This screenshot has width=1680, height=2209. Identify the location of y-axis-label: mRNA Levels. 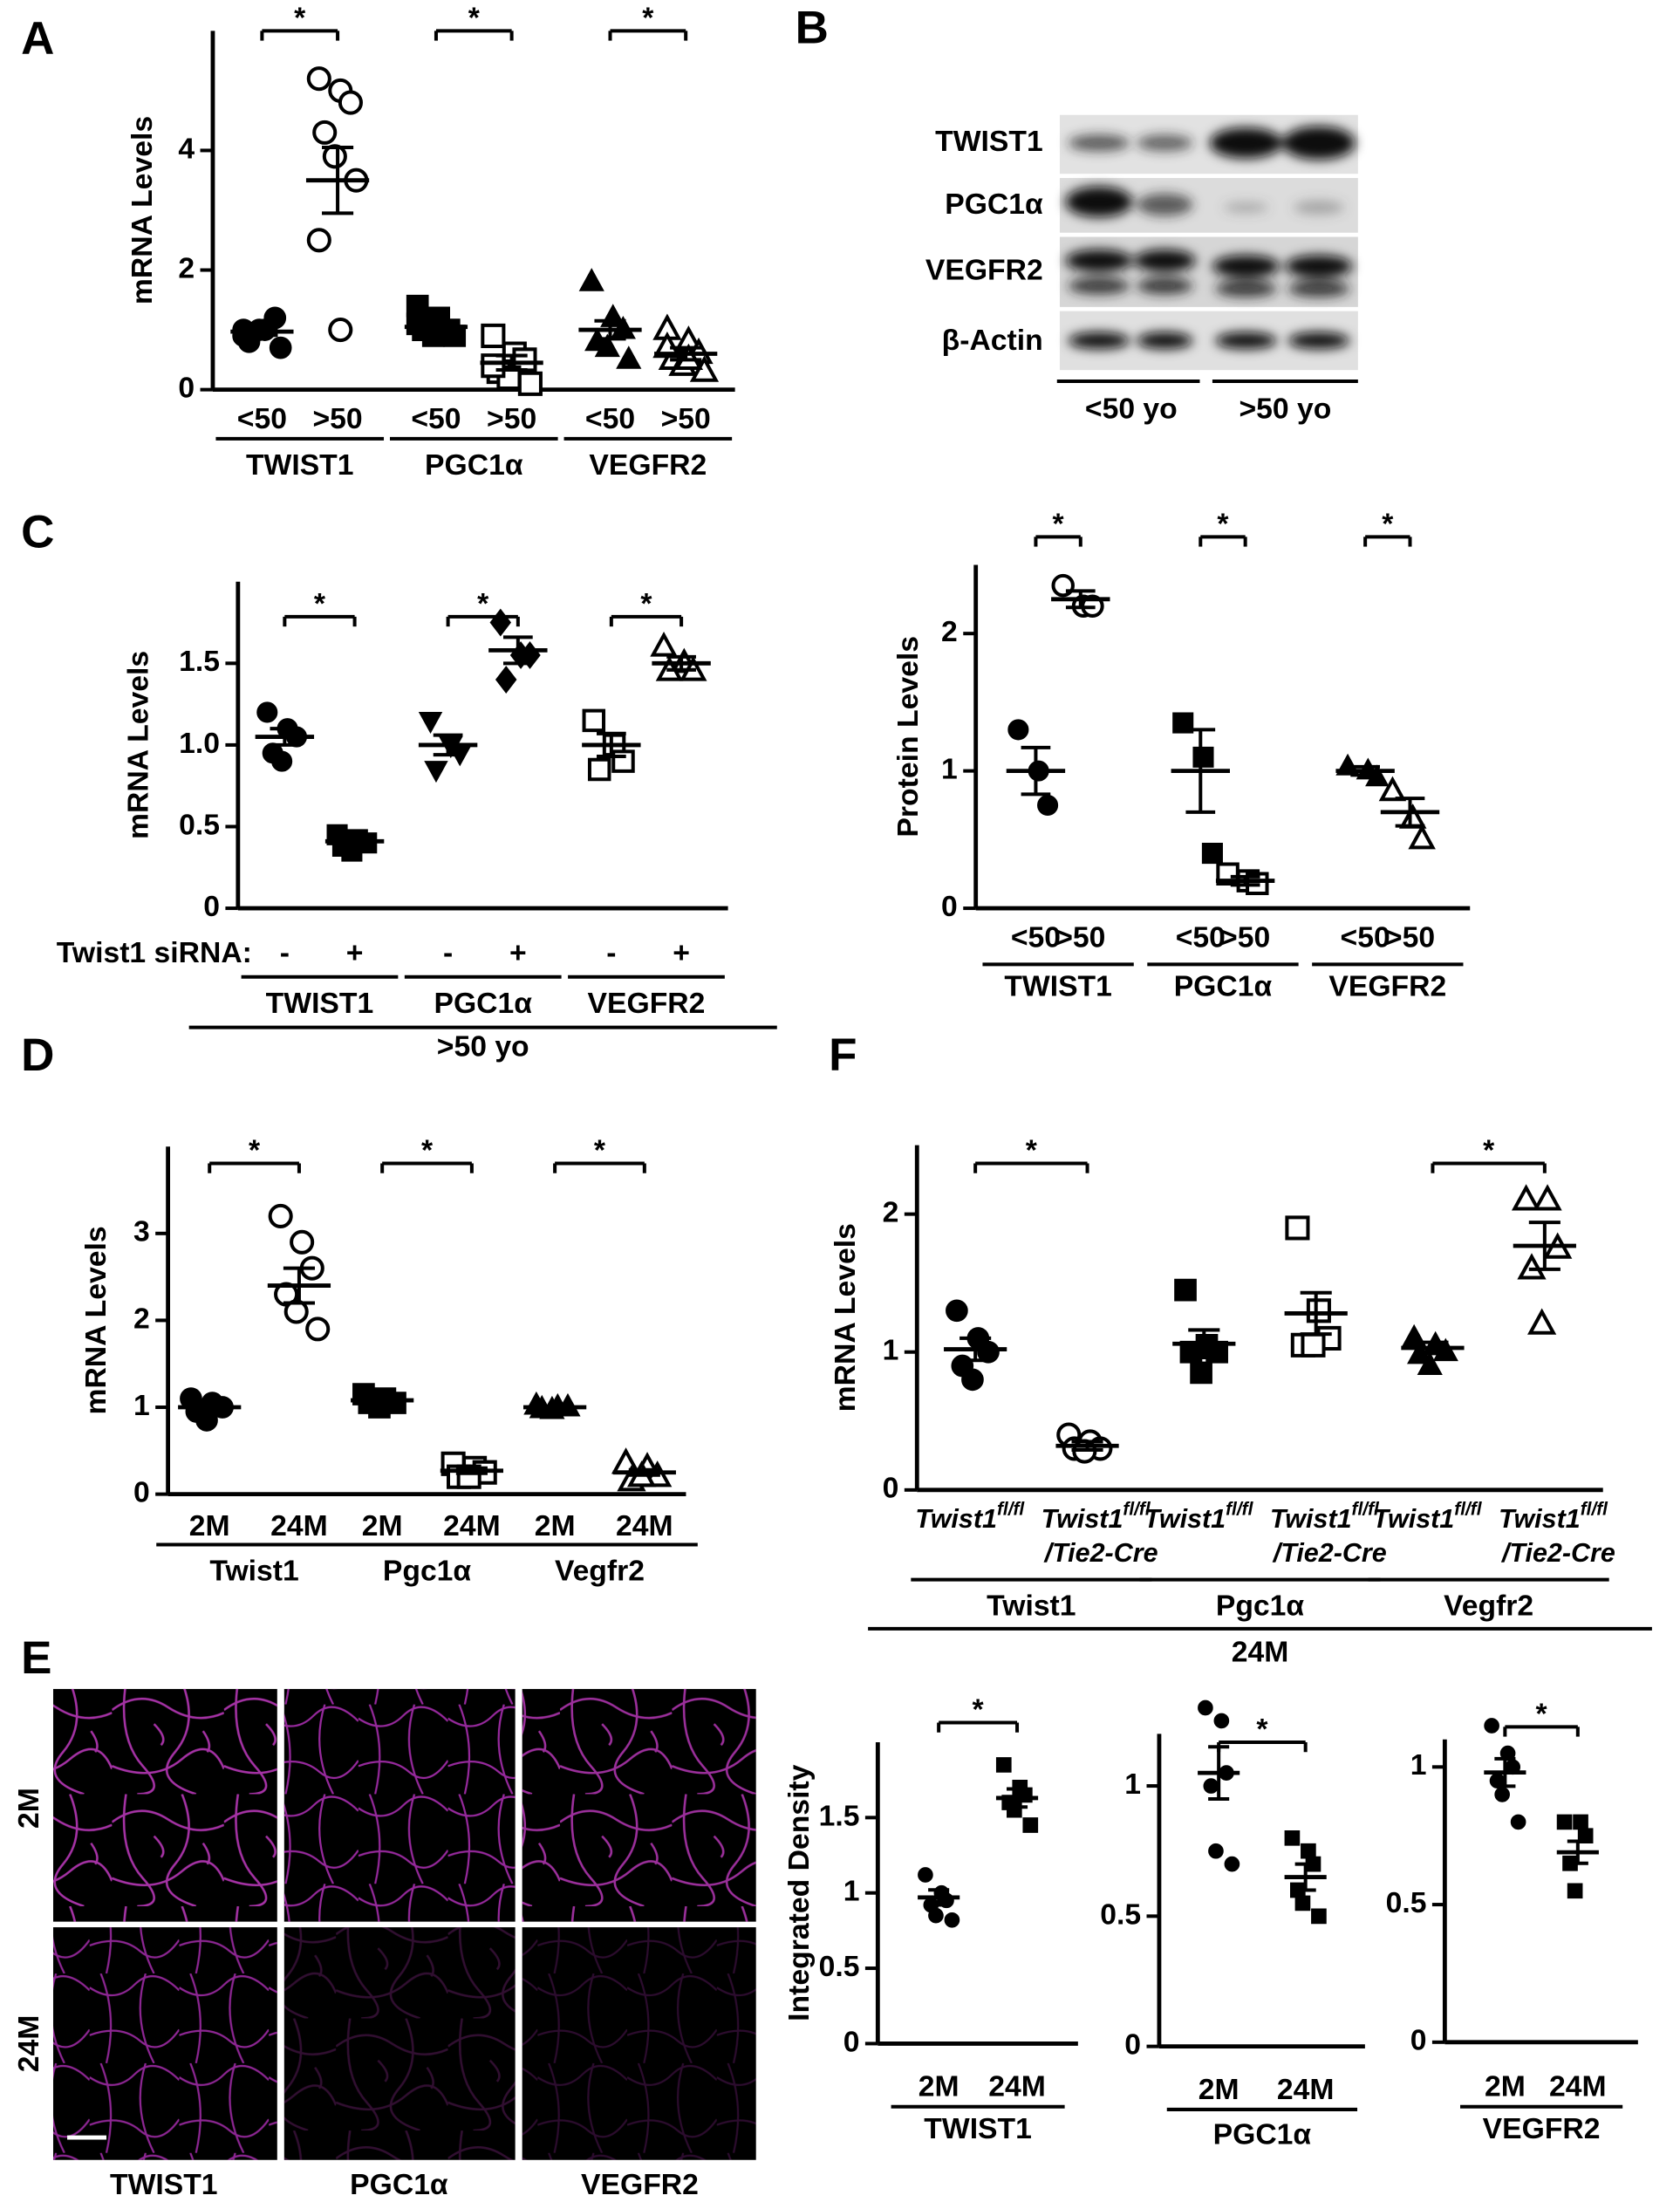
(142, 210).